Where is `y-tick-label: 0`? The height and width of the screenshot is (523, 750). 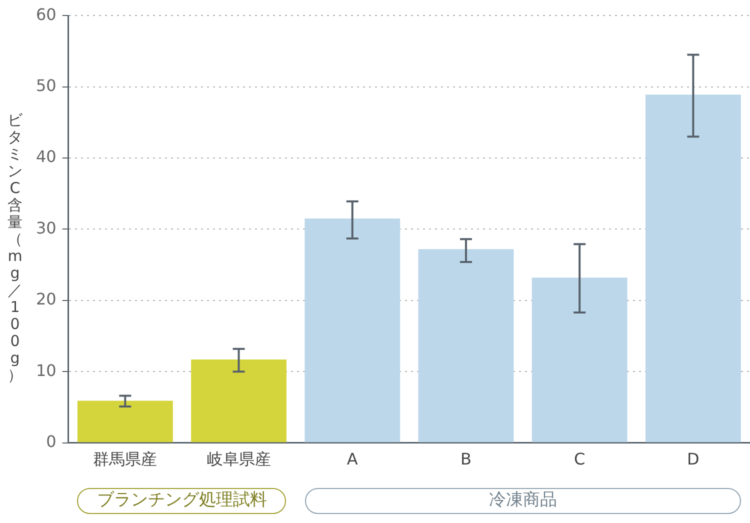
y-tick-label: 0 is located at coordinates (51, 441).